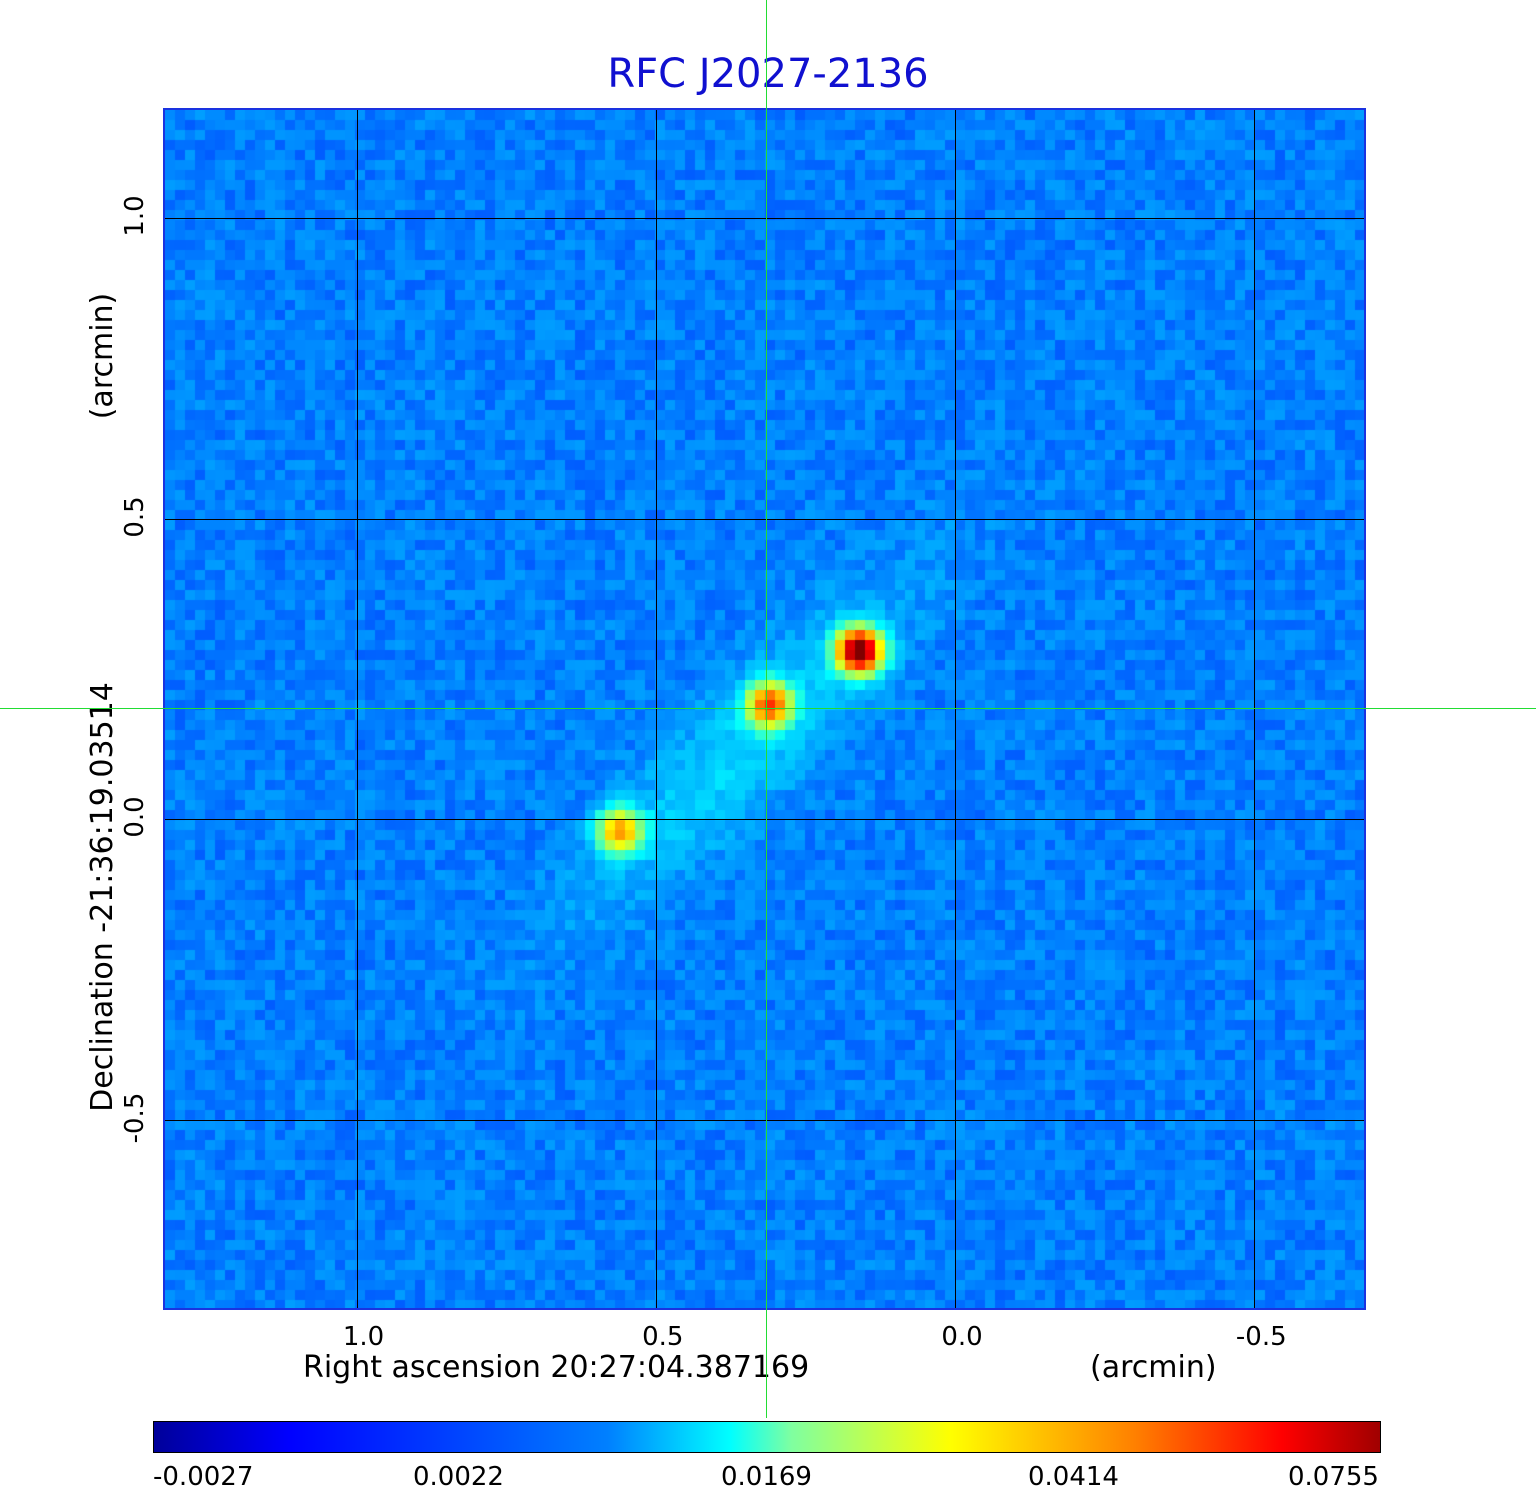 This screenshot has width=1536, height=1511. I want to click on x-tick-label: 0.0, so click(962, 1337).